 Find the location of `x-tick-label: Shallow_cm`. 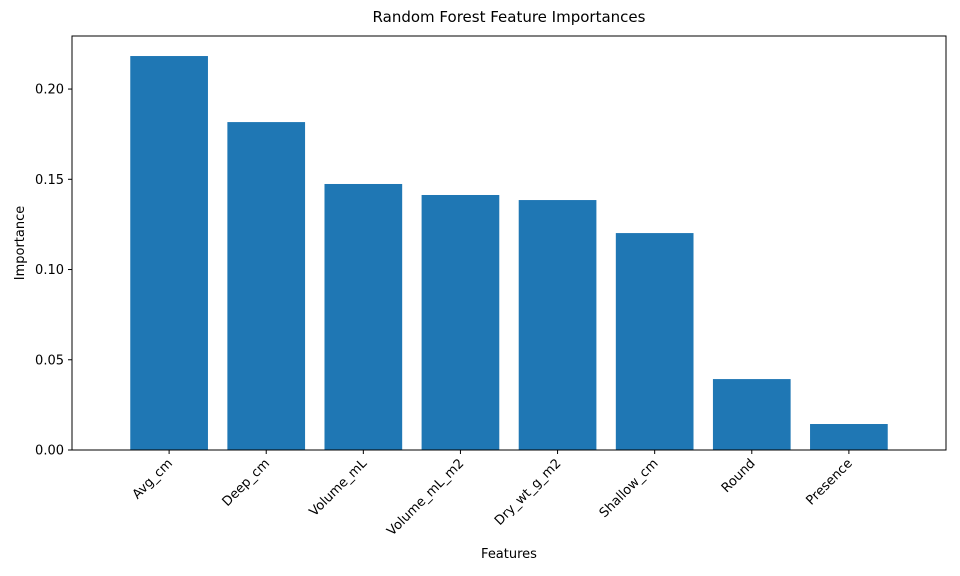

x-tick-label: Shallow_cm is located at coordinates (629, 488).